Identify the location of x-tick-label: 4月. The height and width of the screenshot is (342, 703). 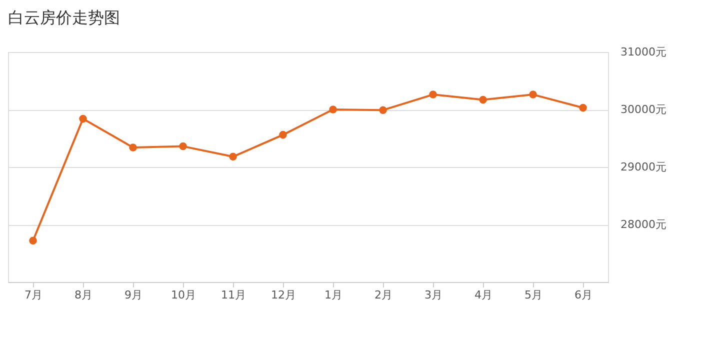
(483, 295).